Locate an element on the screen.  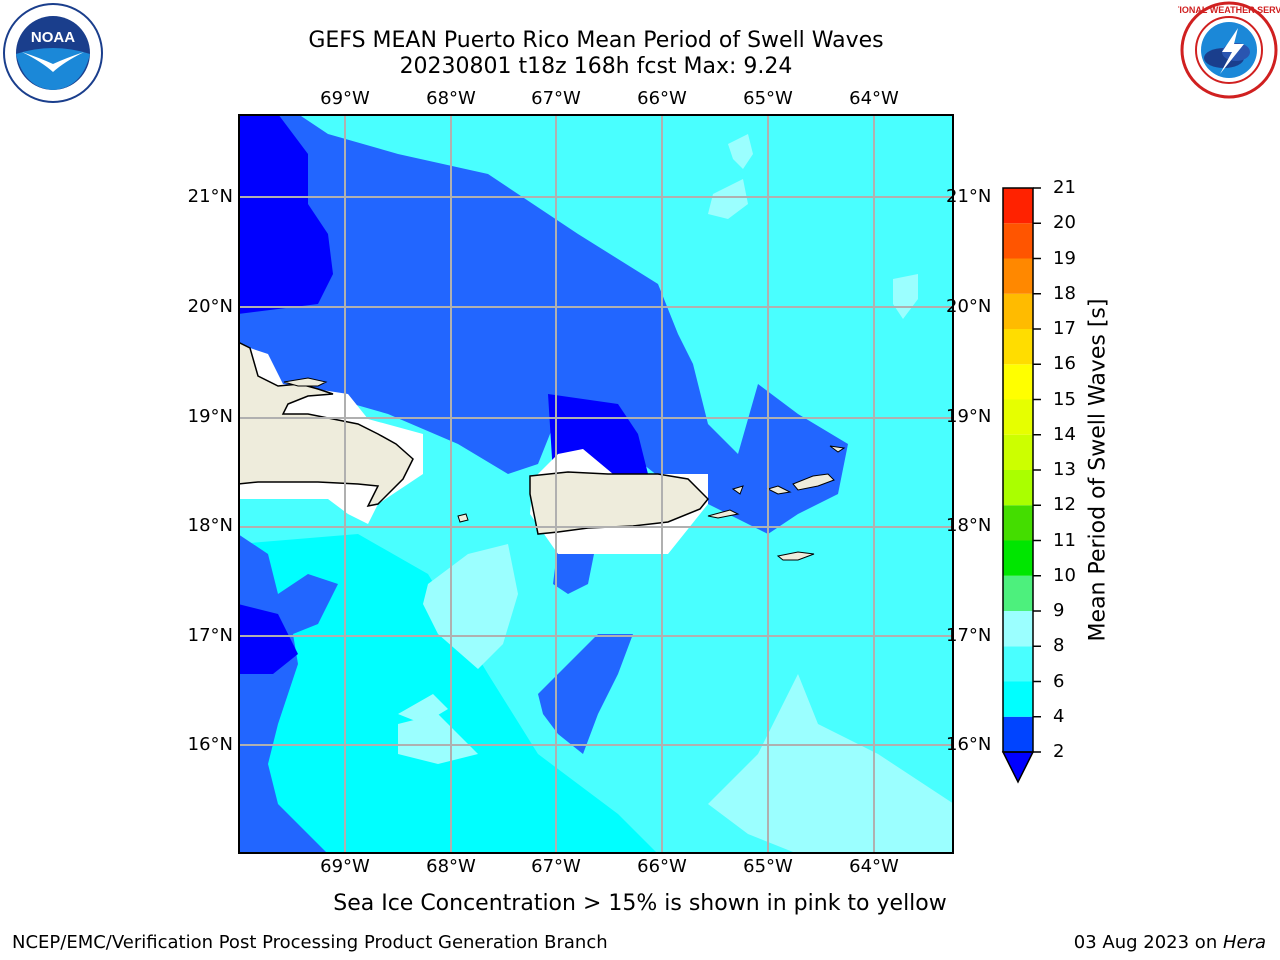
colorbar-tick-label: 10 is located at coordinates (1064, 575).